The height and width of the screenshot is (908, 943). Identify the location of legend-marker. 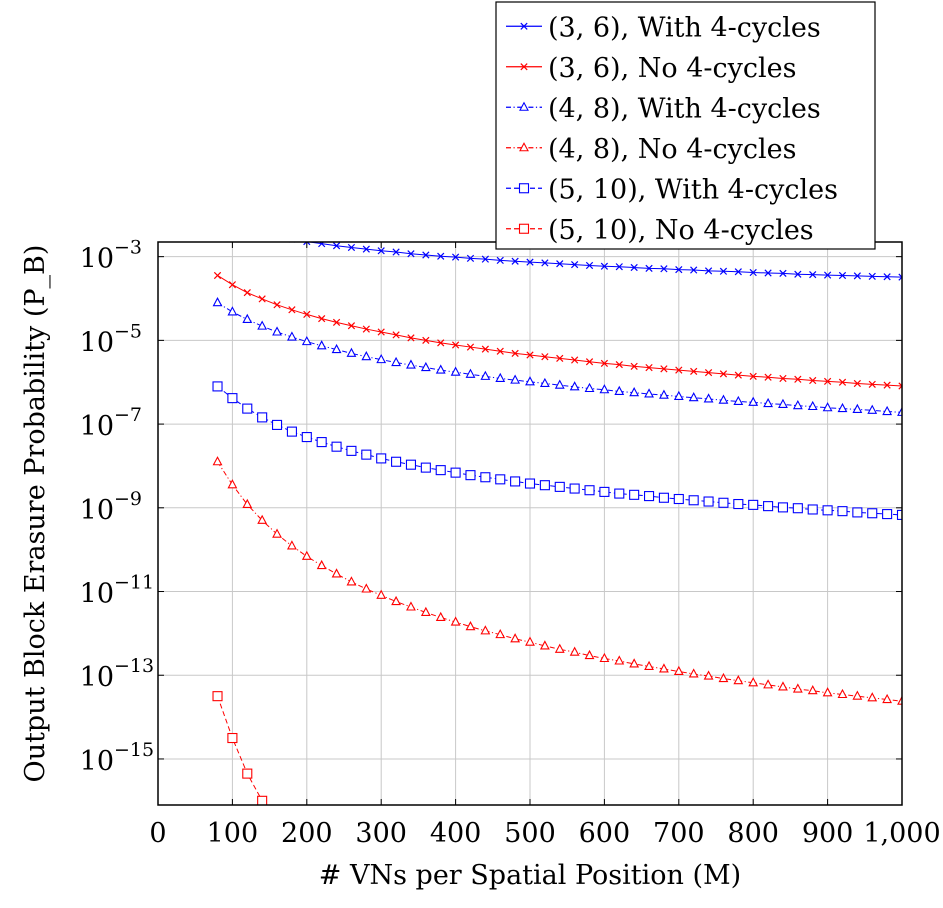
(524, 228).